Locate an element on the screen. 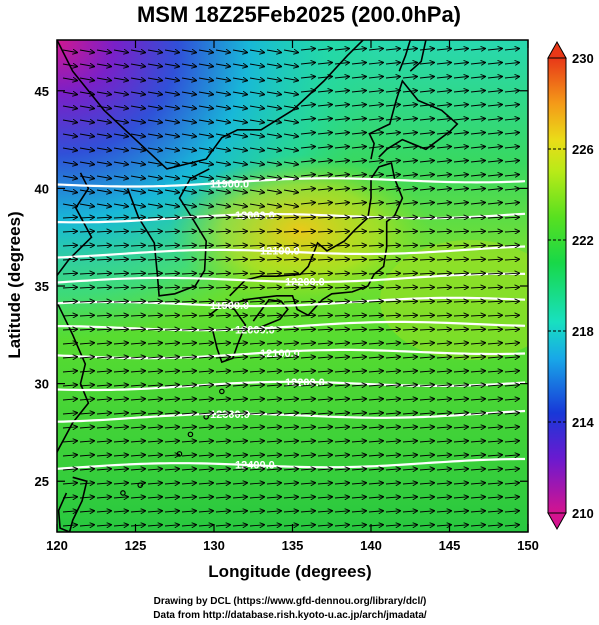 This screenshot has width=599, height=625. chart-title: MSM 18Z25Feb2025 (200.0hPa) is located at coordinates (299, 14).